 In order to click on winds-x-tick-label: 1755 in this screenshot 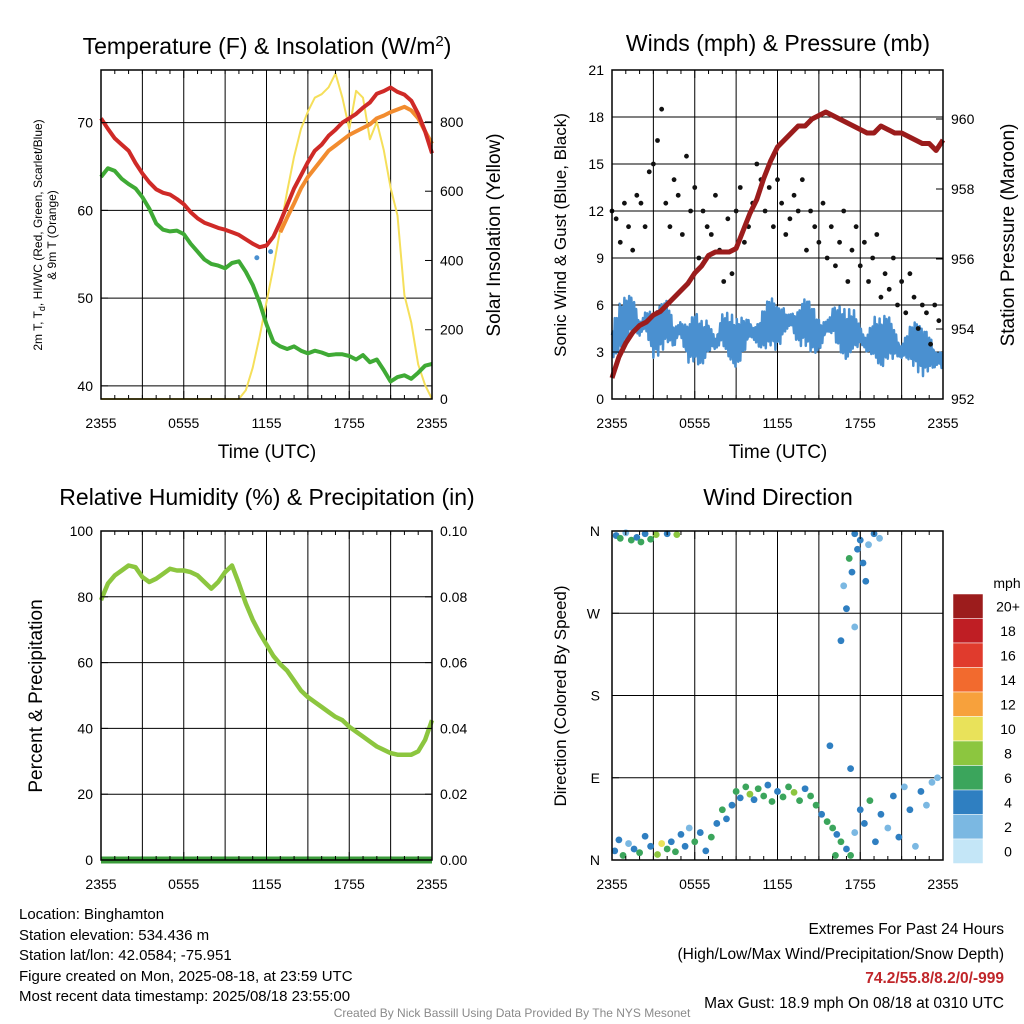, I will do `click(860, 423)`.